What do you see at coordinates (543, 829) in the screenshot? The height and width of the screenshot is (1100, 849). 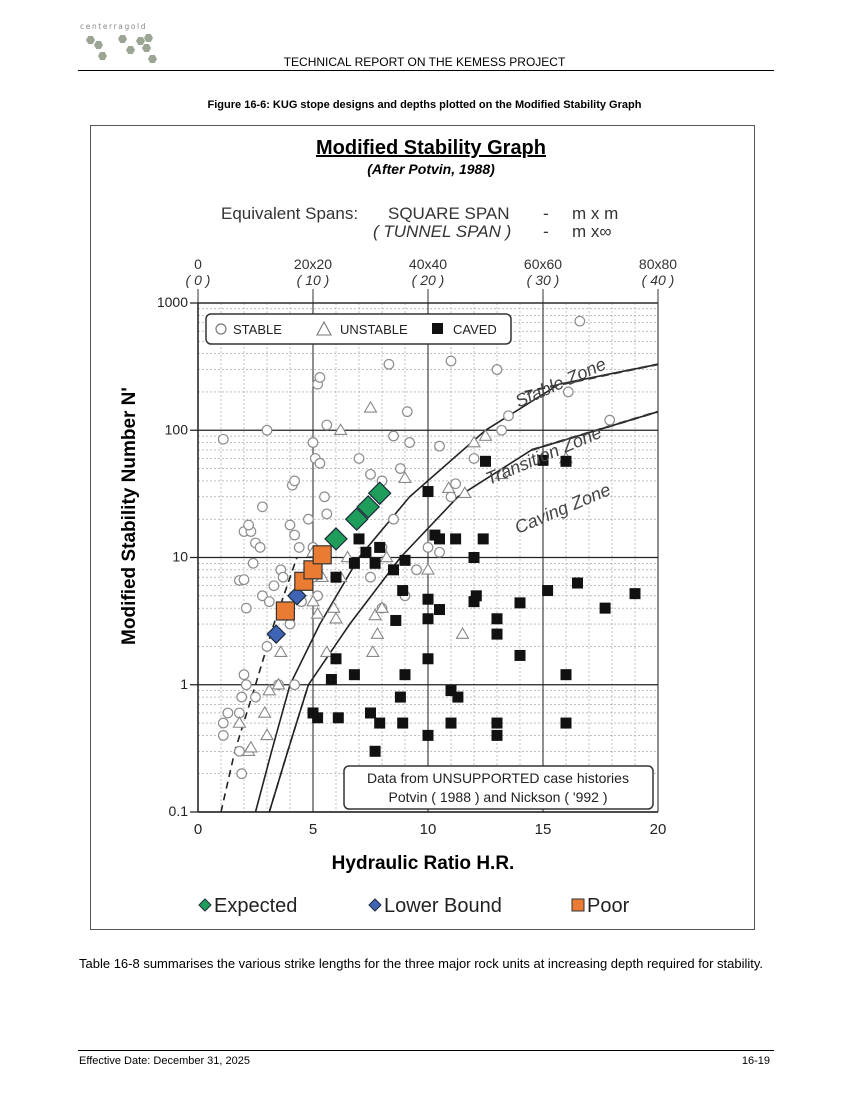 I see `x-tick-label: 15` at bounding box center [543, 829].